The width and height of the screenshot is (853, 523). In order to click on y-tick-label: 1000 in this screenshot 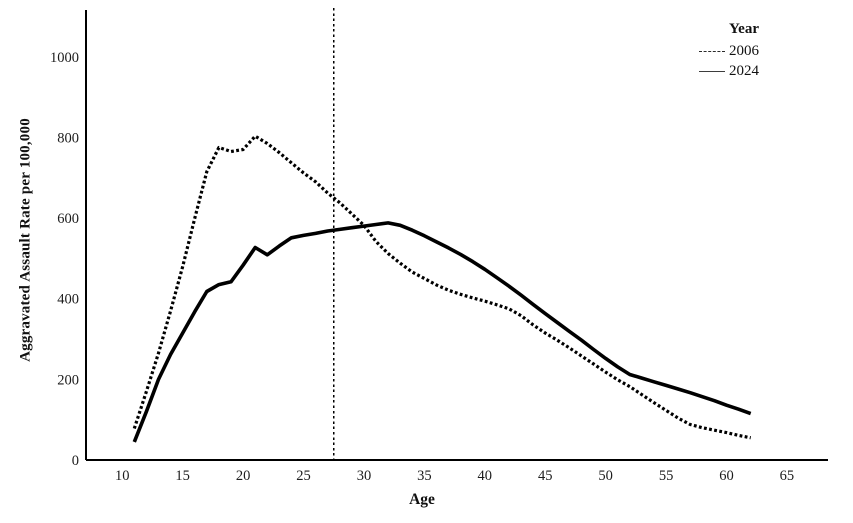, I will do `click(64, 58)`.